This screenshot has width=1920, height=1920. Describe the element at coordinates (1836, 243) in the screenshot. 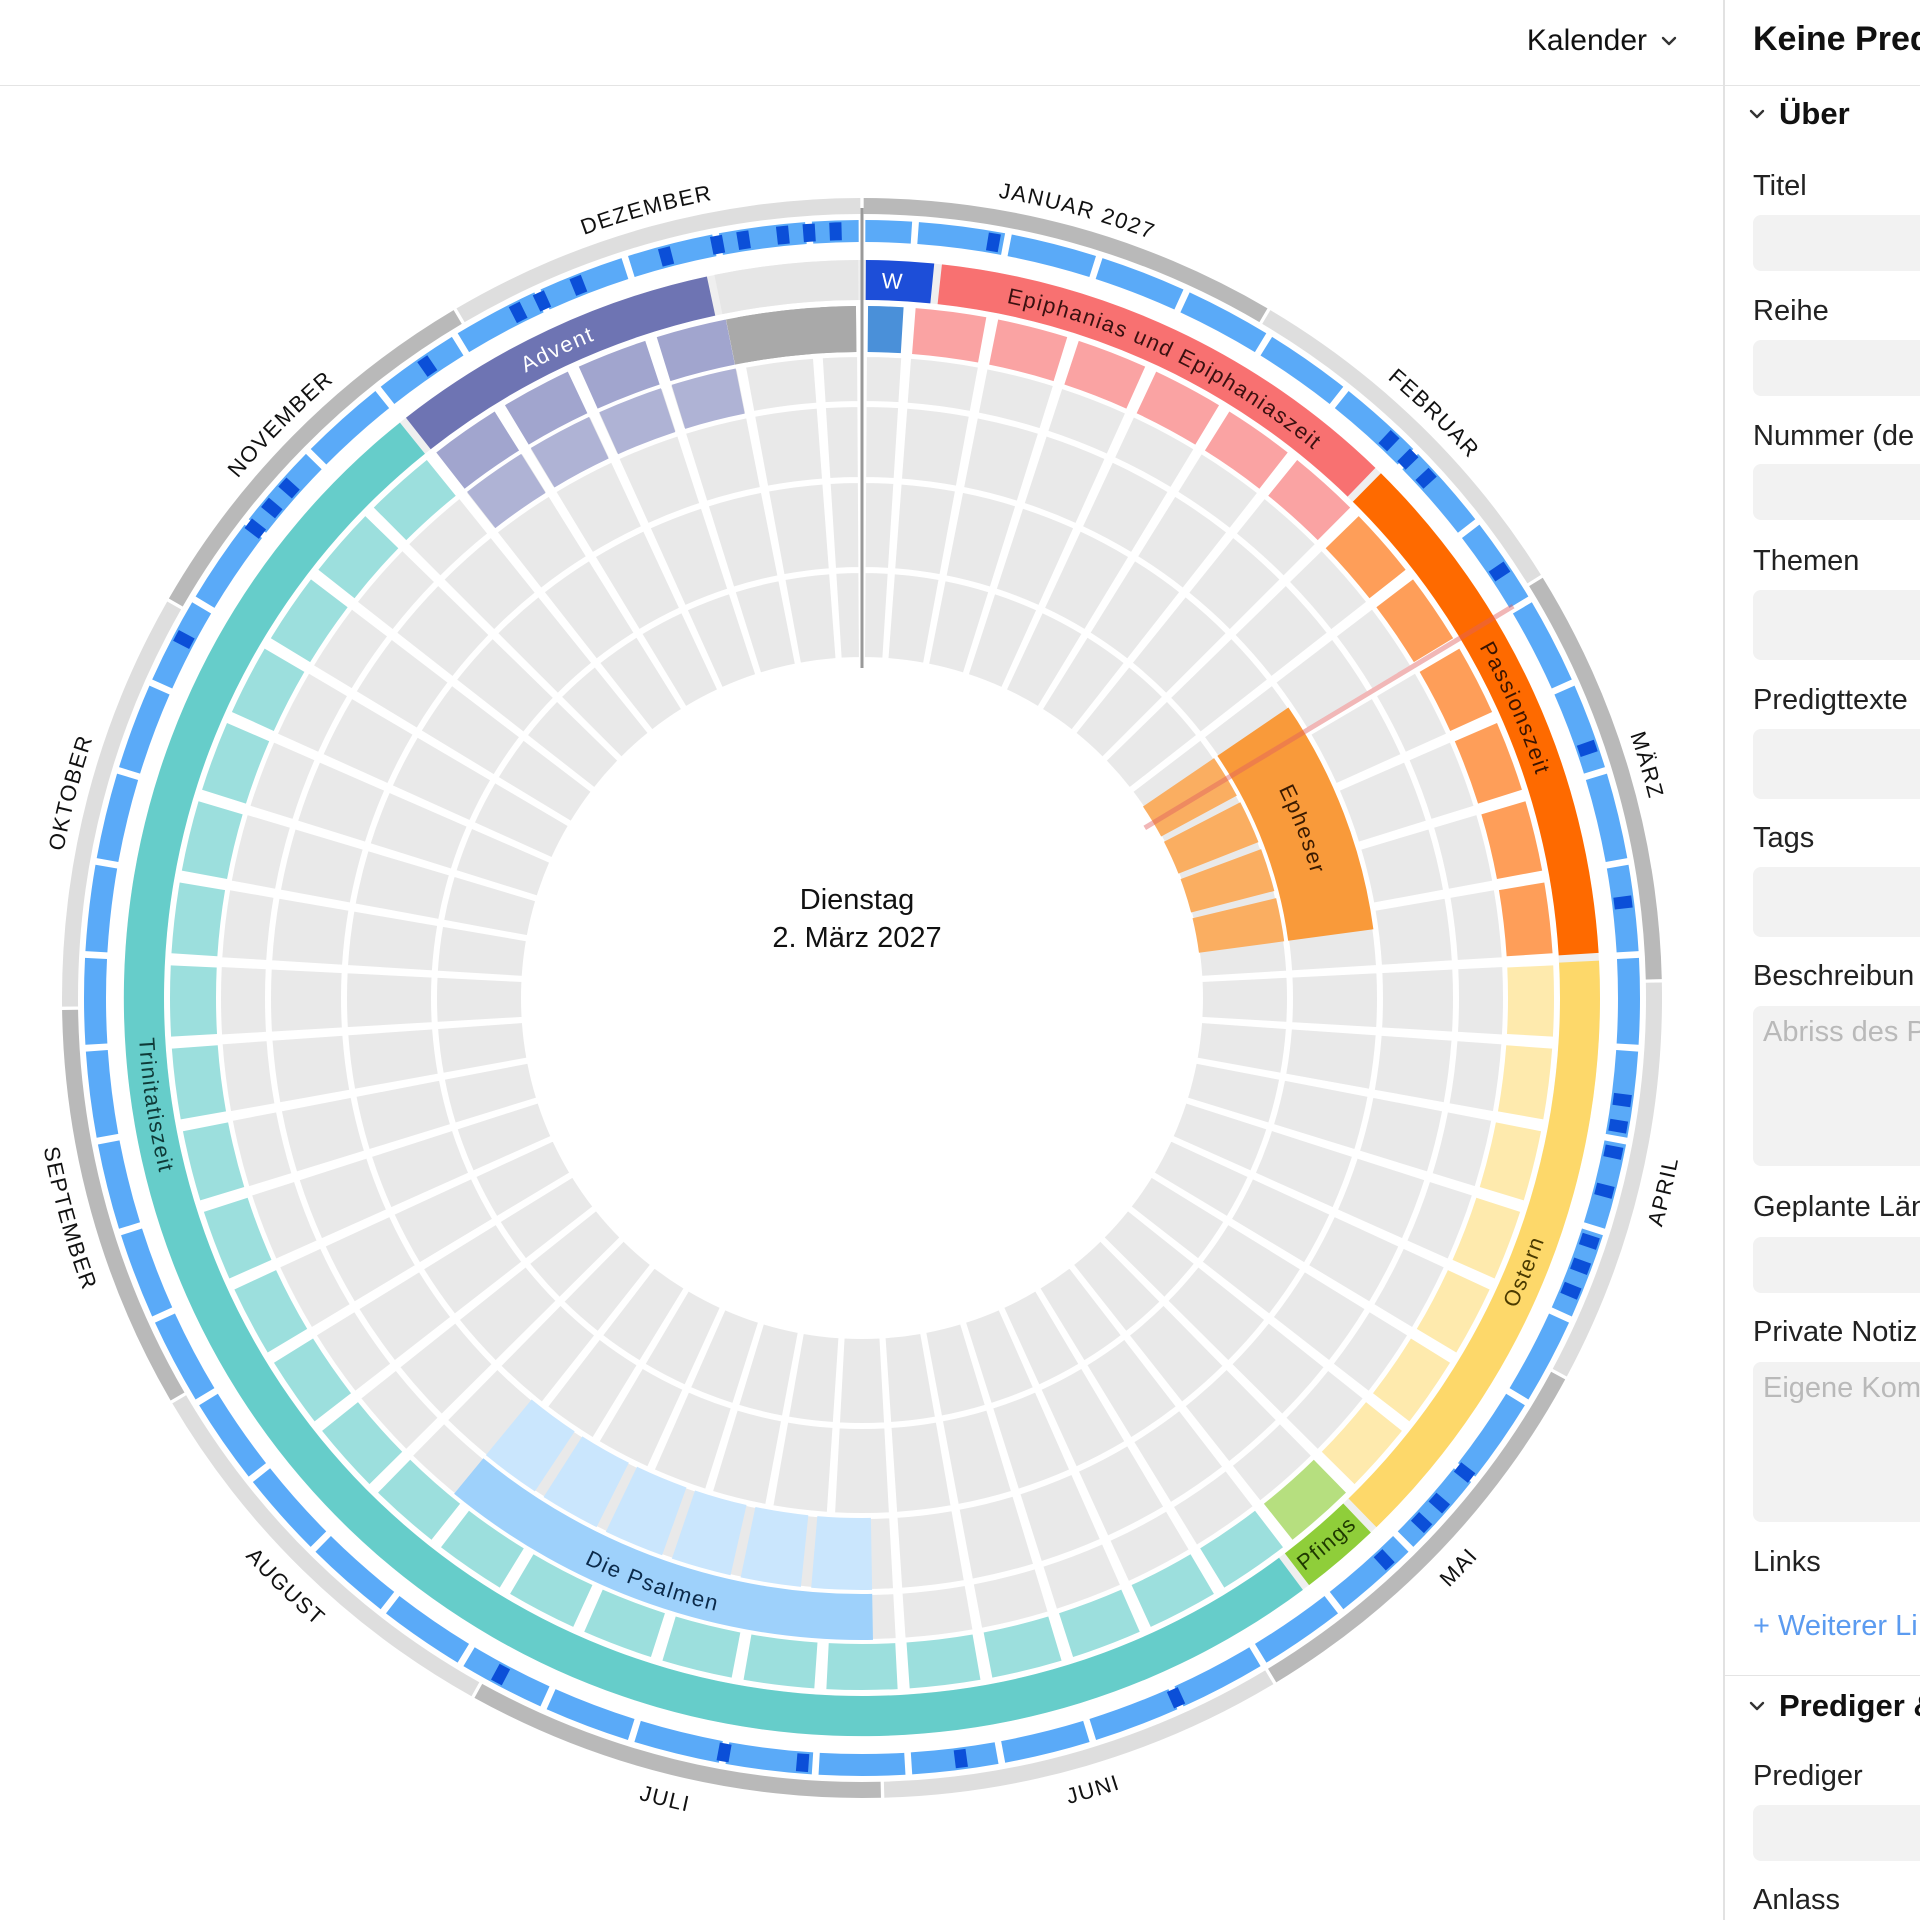

I see `title-input` at that location.